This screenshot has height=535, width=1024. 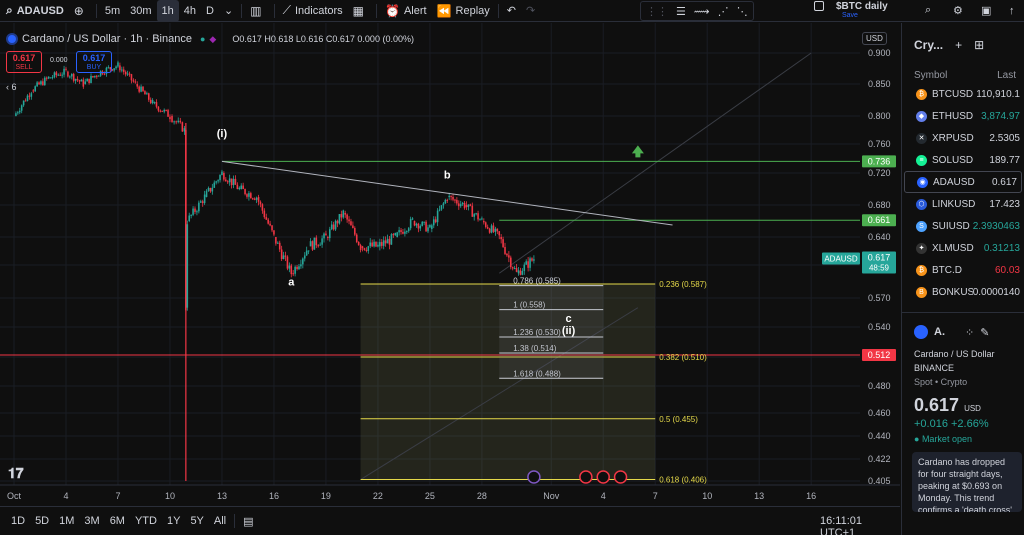 What do you see at coordinates (141, 10) in the screenshot?
I see `timeframe-30m: 30m` at bounding box center [141, 10].